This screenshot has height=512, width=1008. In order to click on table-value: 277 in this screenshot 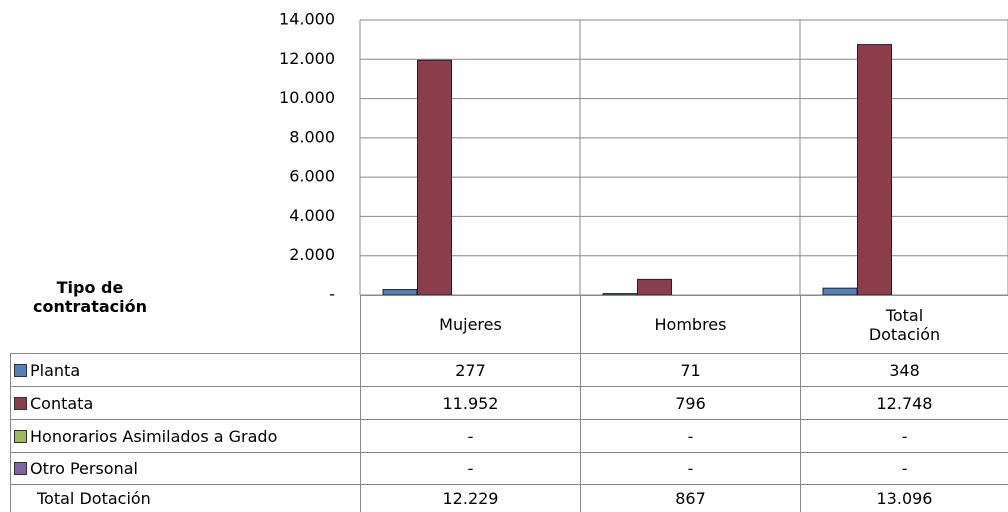, I will do `click(470, 370)`.